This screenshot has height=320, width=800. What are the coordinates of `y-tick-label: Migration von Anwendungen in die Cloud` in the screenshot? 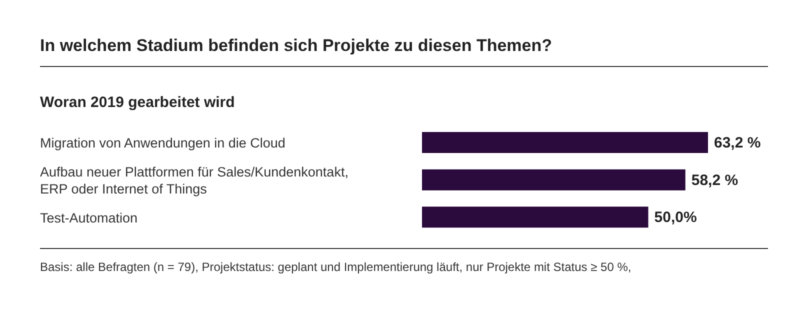 It's located at (163, 143).